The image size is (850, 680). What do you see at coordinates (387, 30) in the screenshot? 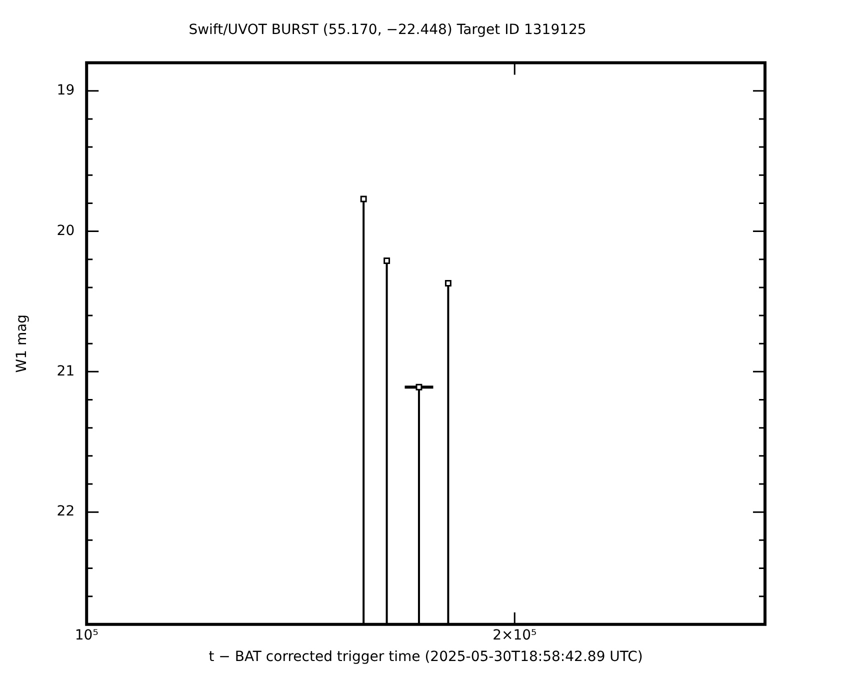
I see `chart-title: Swift/UVOT BURST (55.170, −22.448) Target ID 1319125` at bounding box center [387, 30].